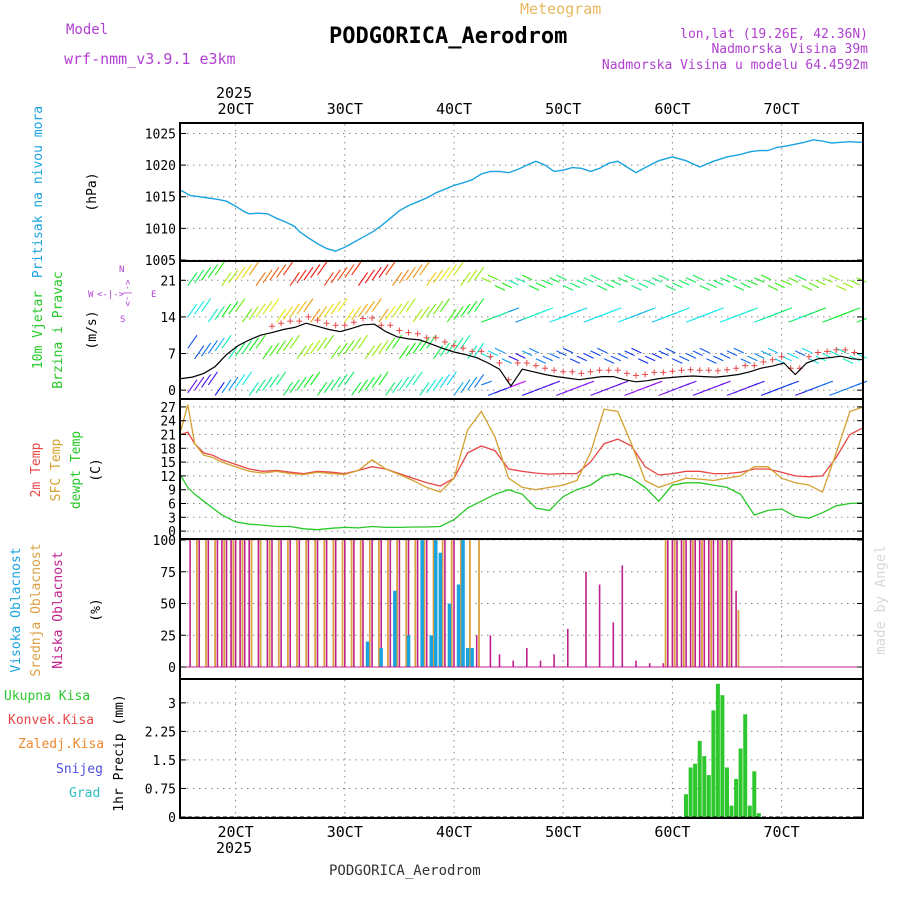  Describe the element at coordinates (234, 848) in the screenshot. I see `bottom-year-label: 2025` at that location.